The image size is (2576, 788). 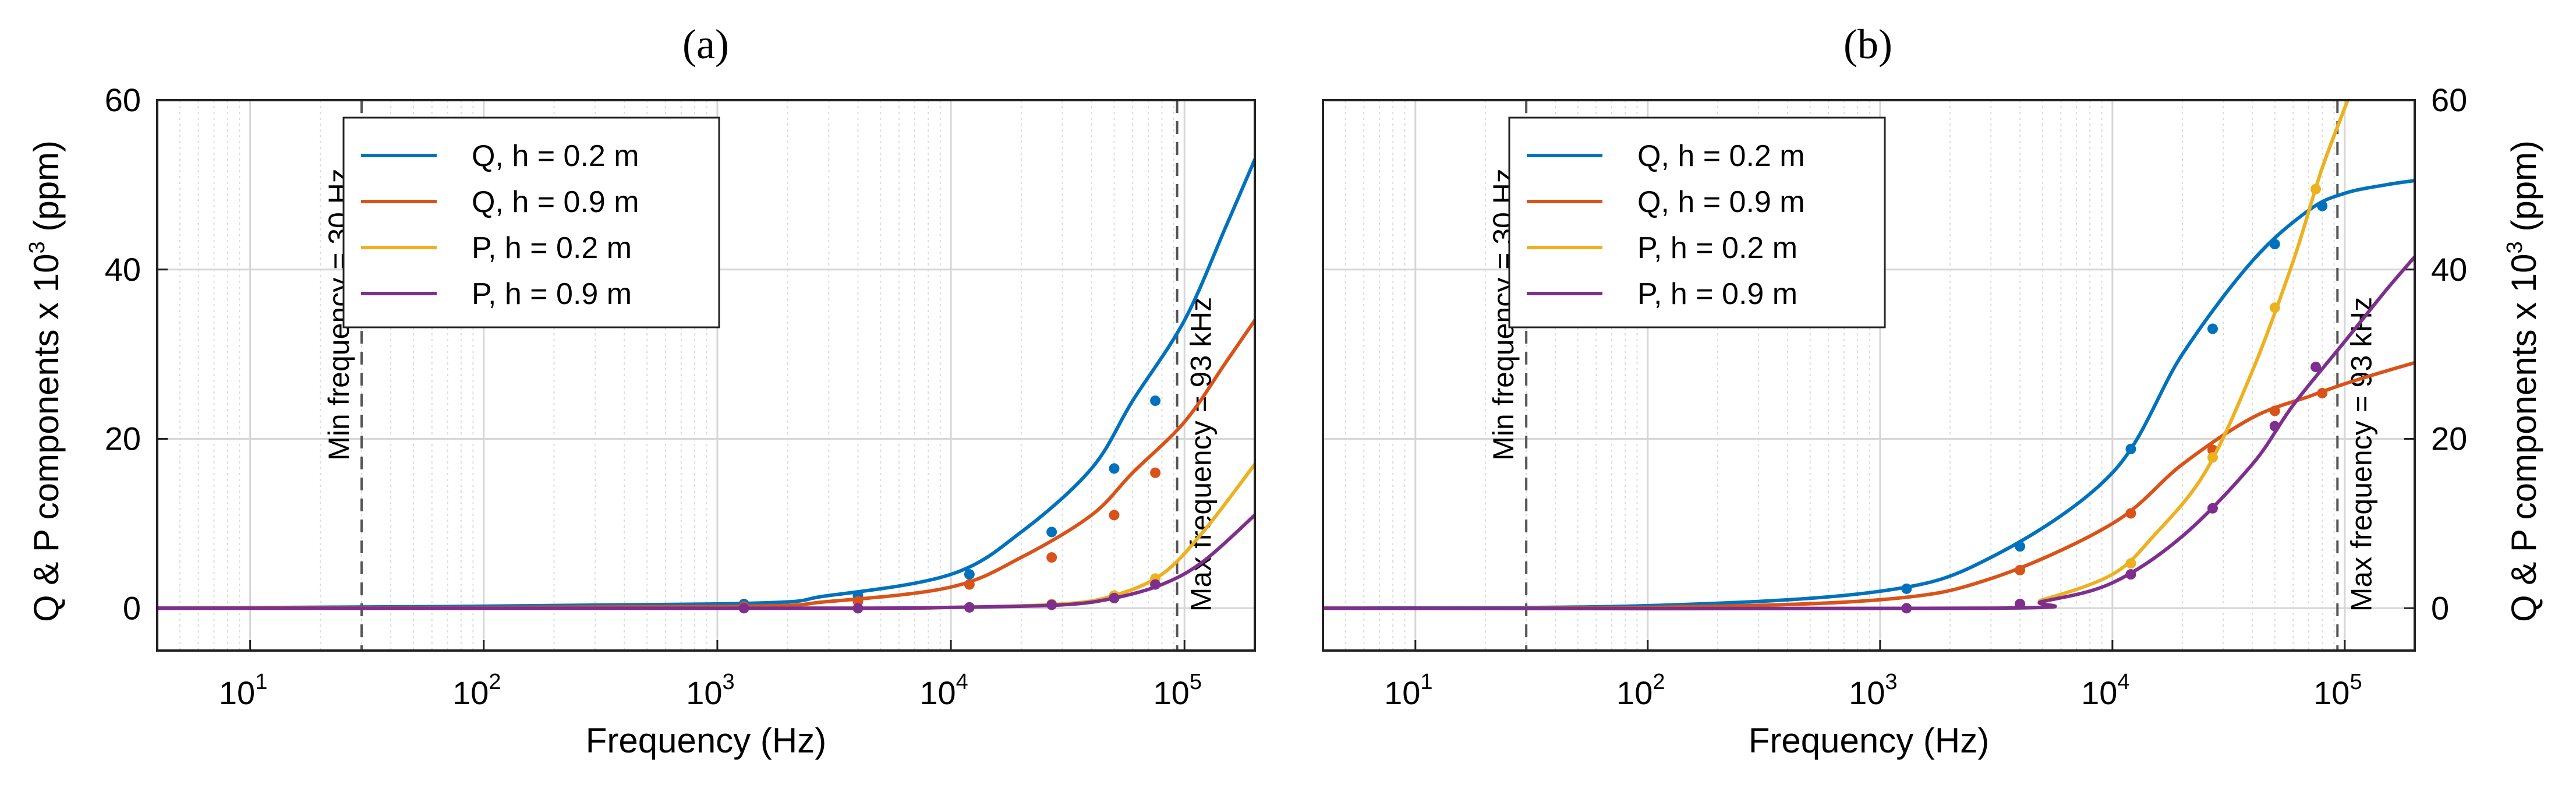 I want to click on panel-label: (b), so click(x=1868, y=44).